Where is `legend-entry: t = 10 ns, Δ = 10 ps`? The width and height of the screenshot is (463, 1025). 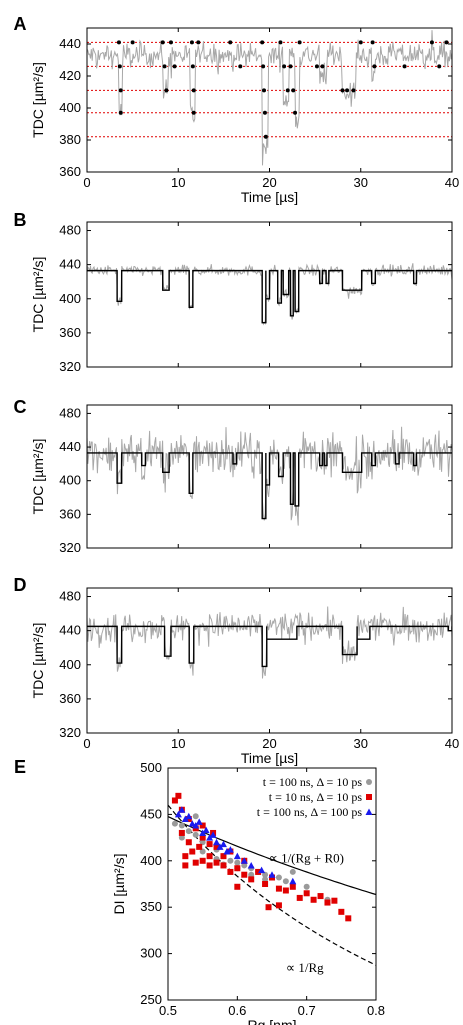
legend-entry: t = 10 ns, Δ = 10 ps is located at coordinates (316, 797).